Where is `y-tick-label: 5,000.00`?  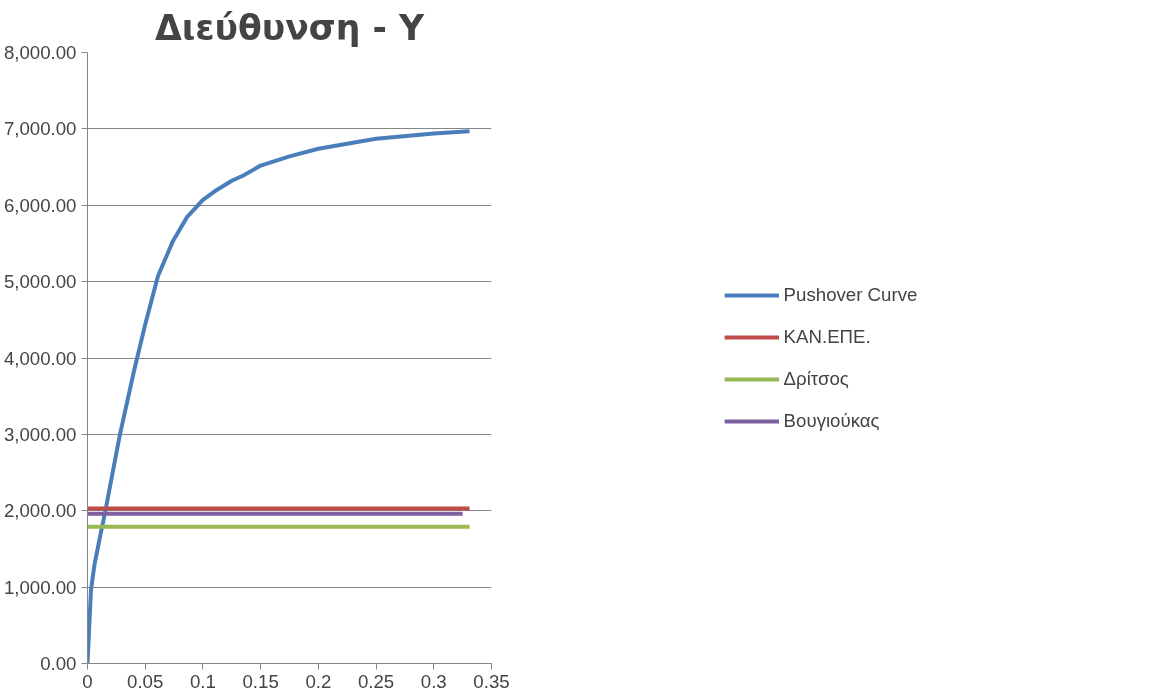
y-tick-label: 5,000.00 is located at coordinates (40, 282).